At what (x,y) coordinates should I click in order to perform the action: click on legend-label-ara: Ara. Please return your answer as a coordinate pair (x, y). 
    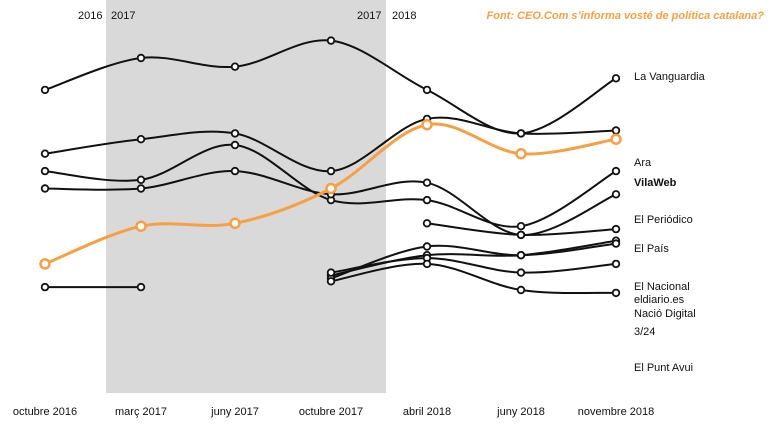
    Looking at the image, I should click on (643, 163).